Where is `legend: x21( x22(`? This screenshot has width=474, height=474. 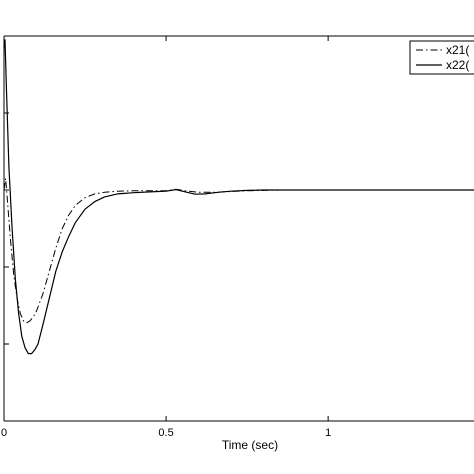
legend: x21( x22( is located at coordinates (441, 57).